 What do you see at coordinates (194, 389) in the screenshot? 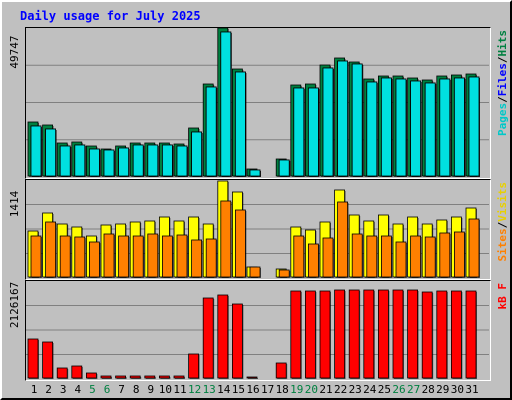
I see `x-tick-label: 12` at bounding box center [194, 389].